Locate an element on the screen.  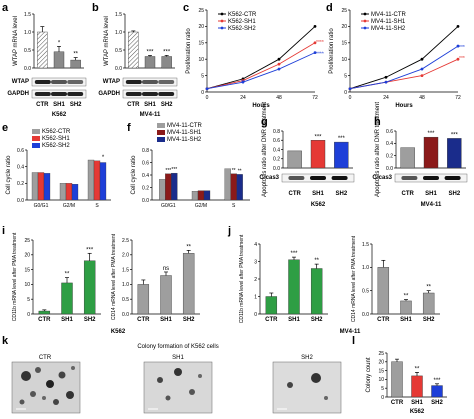
panel-g-category-label: SH2 is located at coordinates (341, 194).